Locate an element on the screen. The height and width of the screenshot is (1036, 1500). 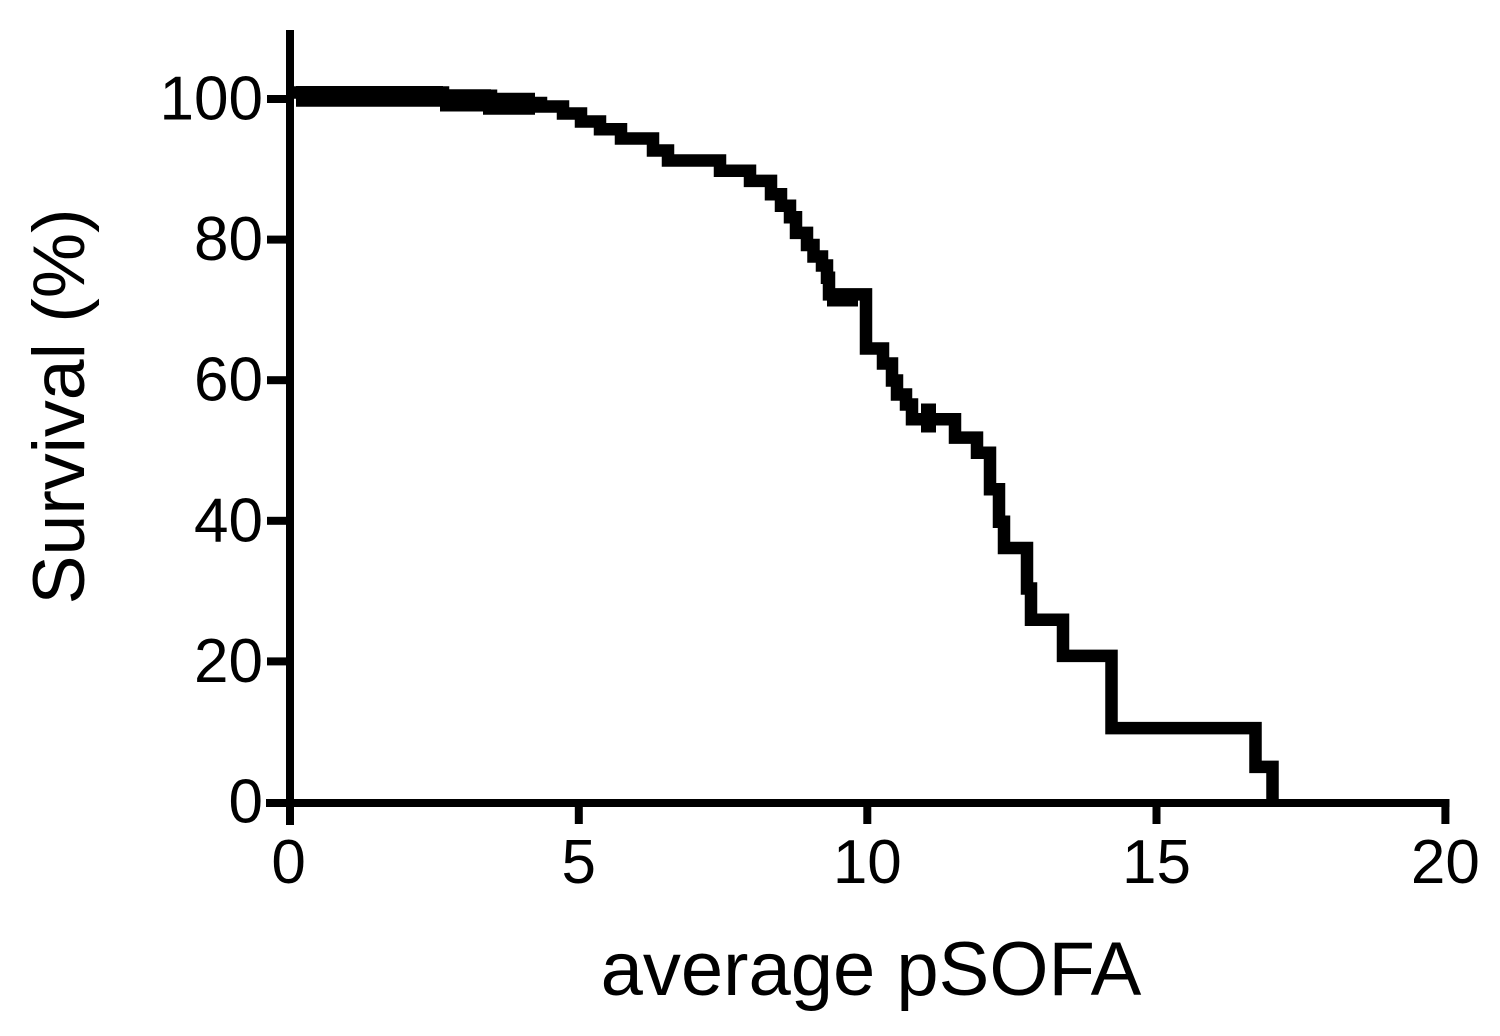
svg-text: 5 is located at coordinates (579, 862).